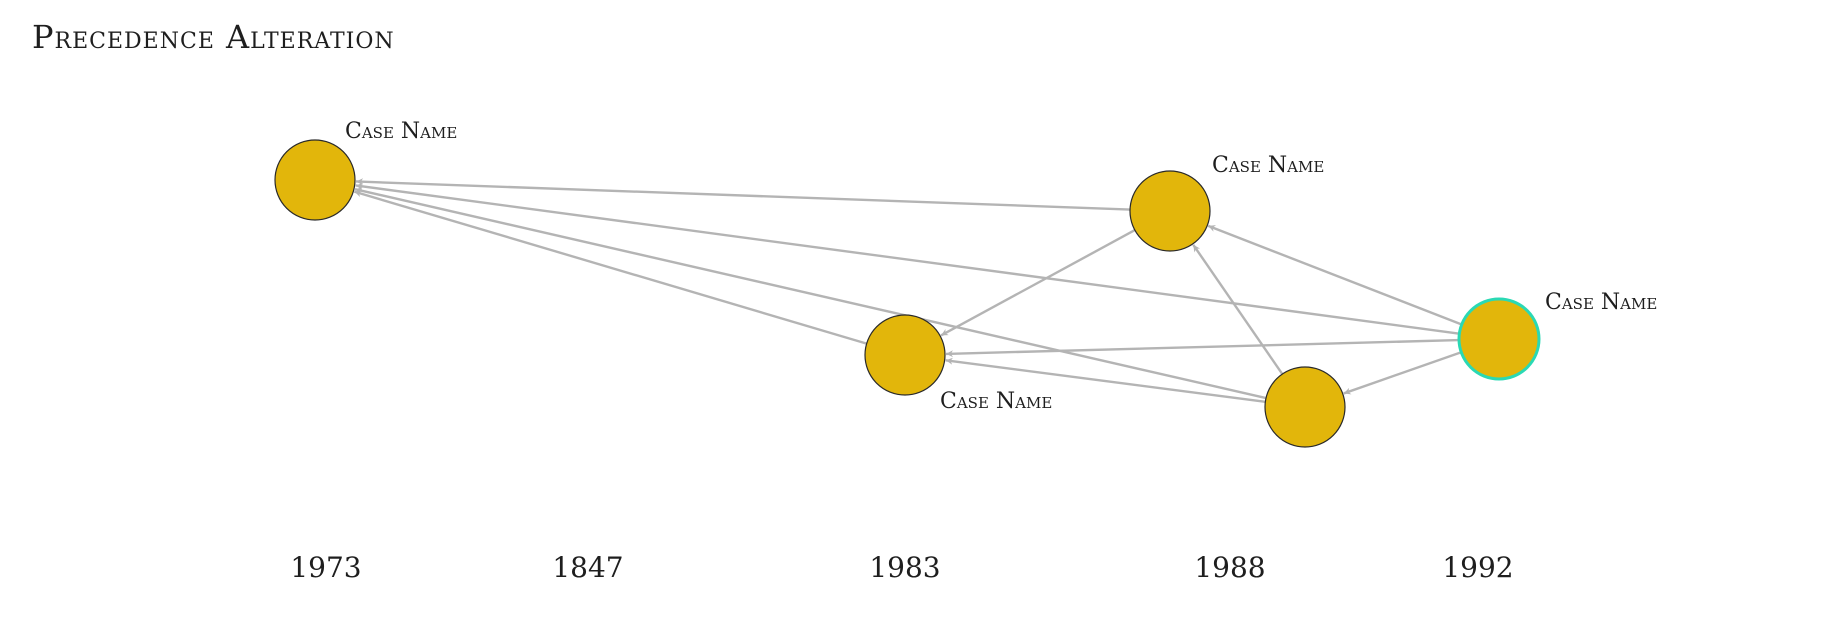 The image size is (1823, 632). What do you see at coordinates (1238, 309) in the screenshot?
I see `edge-n5-to-n2` at bounding box center [1238, 309].